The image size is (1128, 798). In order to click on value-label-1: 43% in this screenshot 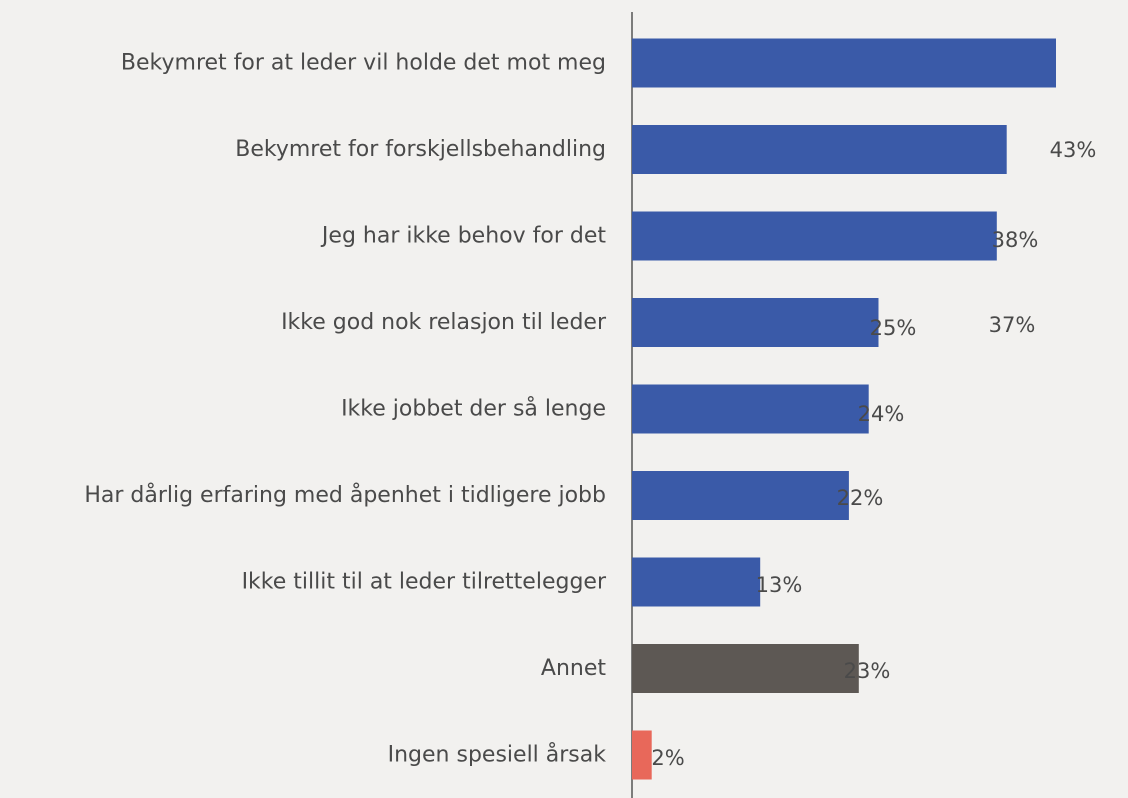, I will do `click(1073, 150)`.